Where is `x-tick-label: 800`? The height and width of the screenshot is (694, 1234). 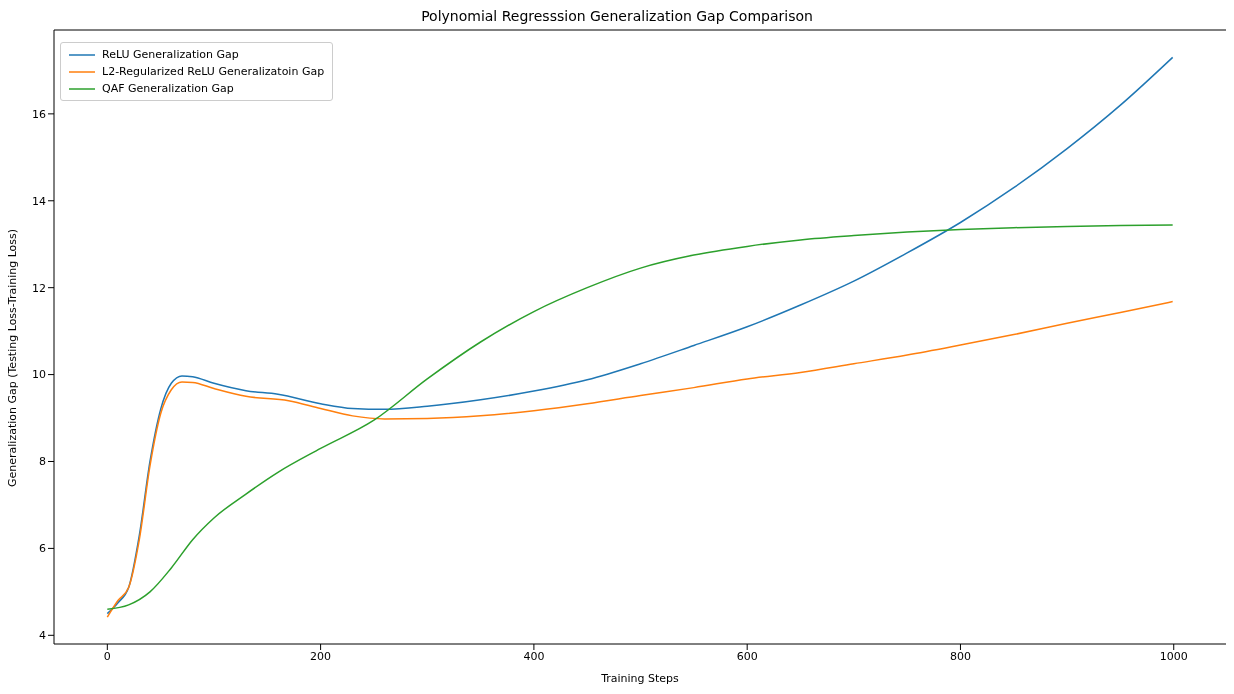
x-tick-label: 800 is located at coordinates (960, 656).